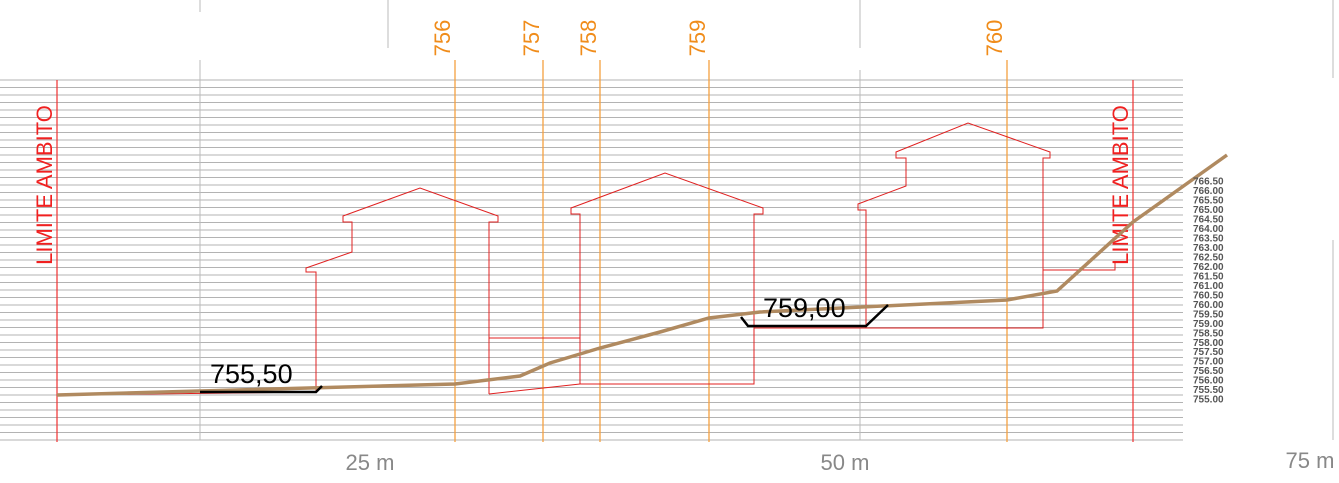 The image size is (1339, 483). I want to click on elevation-label: 766.00, so click(1208, 191).